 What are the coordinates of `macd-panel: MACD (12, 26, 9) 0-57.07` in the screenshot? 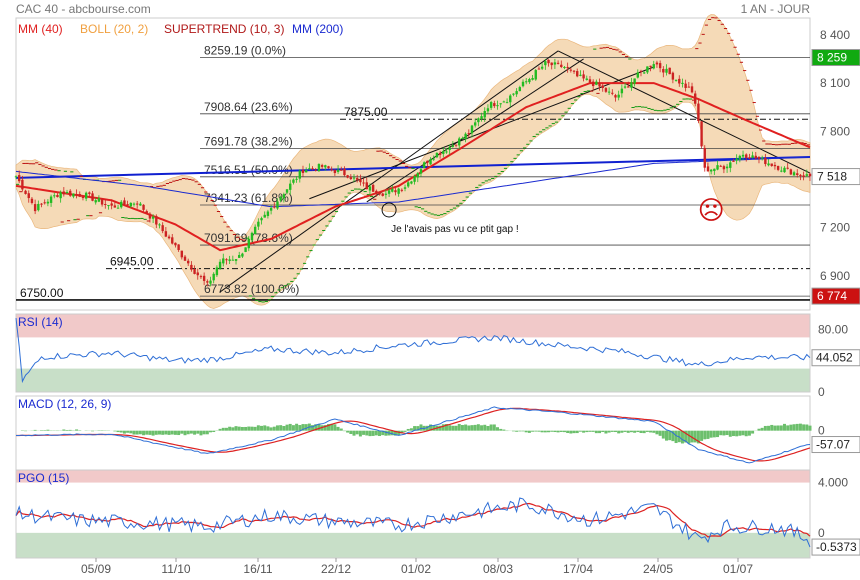 It's located at (437, 433).